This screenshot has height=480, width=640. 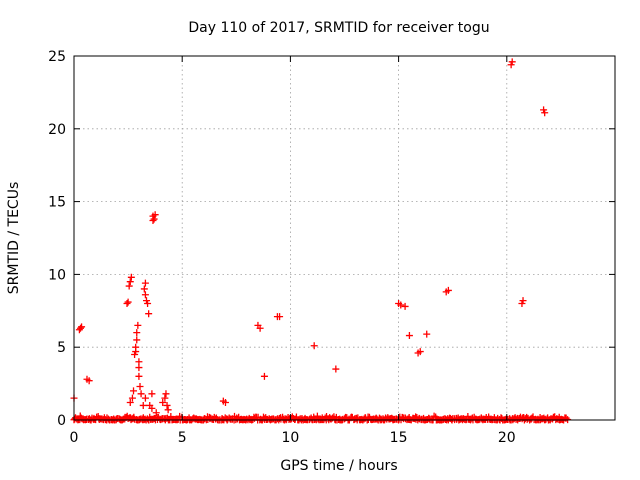 What do you see at coordinates (61, 421) in the screenshot?
I see `y-tick-label: 0` at bounding box center [61, 421].